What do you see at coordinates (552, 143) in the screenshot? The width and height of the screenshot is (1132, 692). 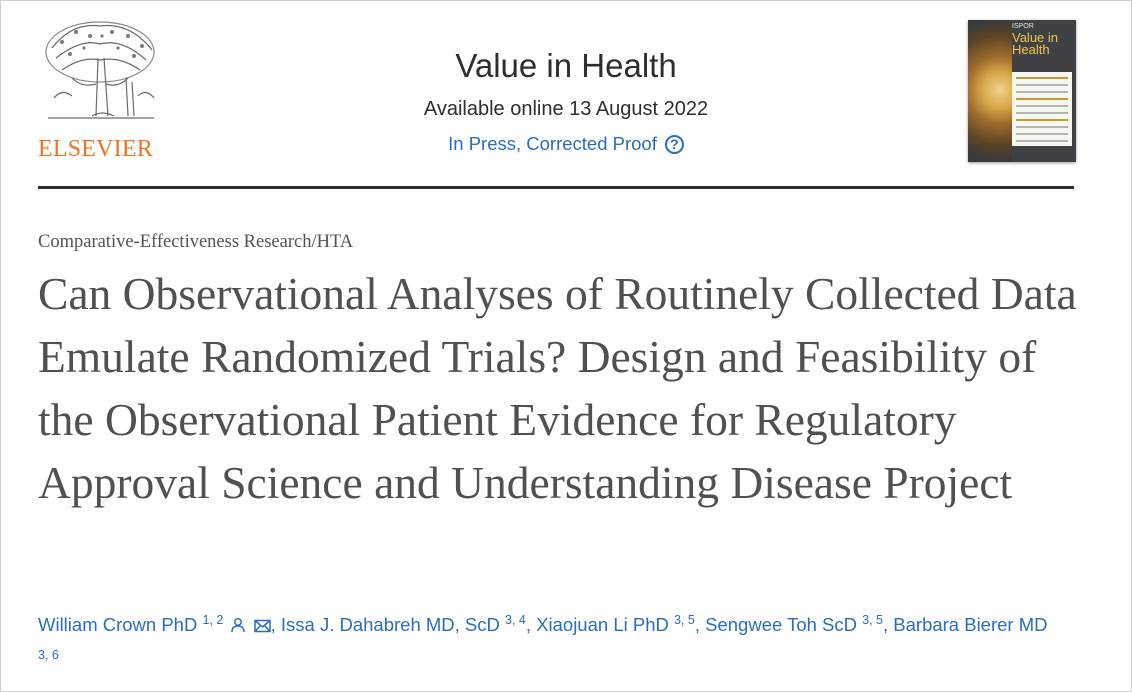 I see `status-link: In Press, Corrected Proof` at bounding box center [552, 143].